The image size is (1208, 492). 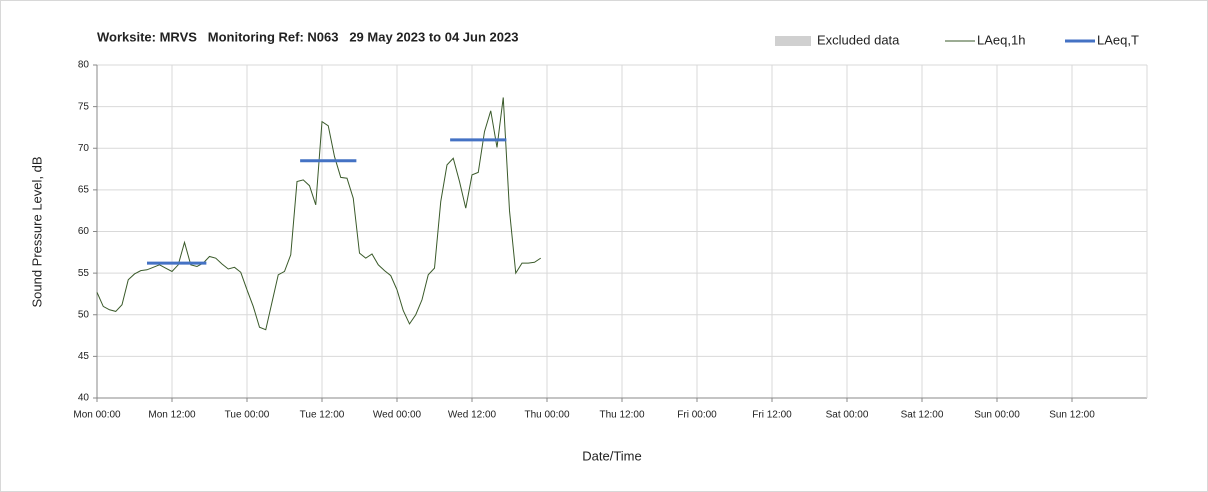 I want to click on y-tick-label: 55, so click(x=84, y=273).